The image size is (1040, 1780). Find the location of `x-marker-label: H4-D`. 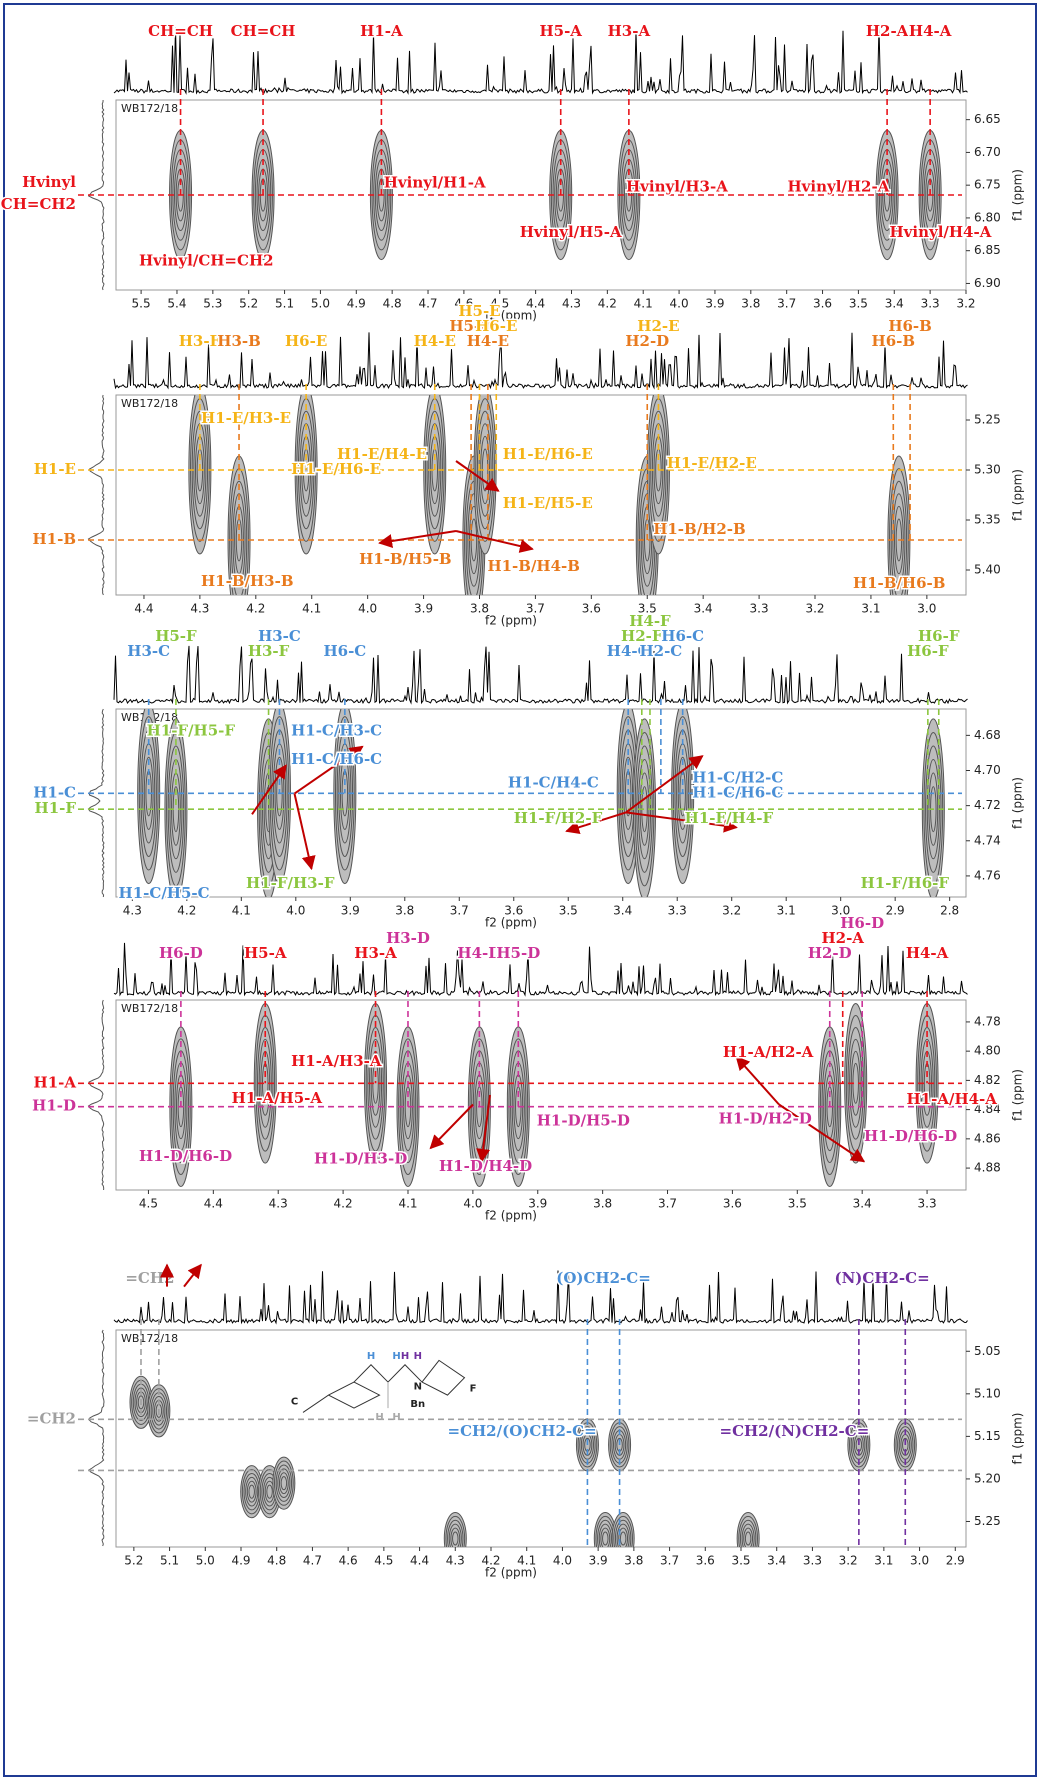

x-marker-label: H4-D is located at coordinates (479, 953).